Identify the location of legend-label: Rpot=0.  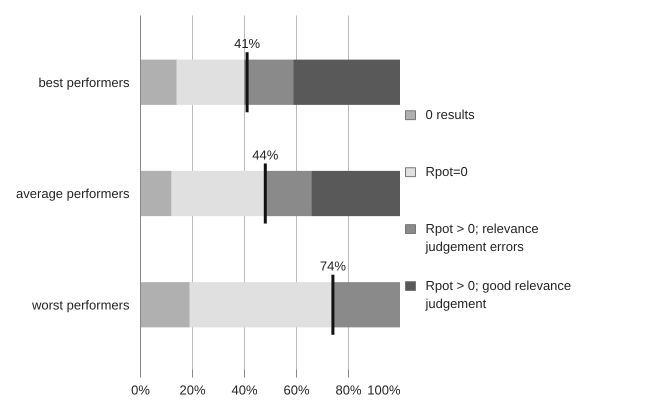
(447, 172).